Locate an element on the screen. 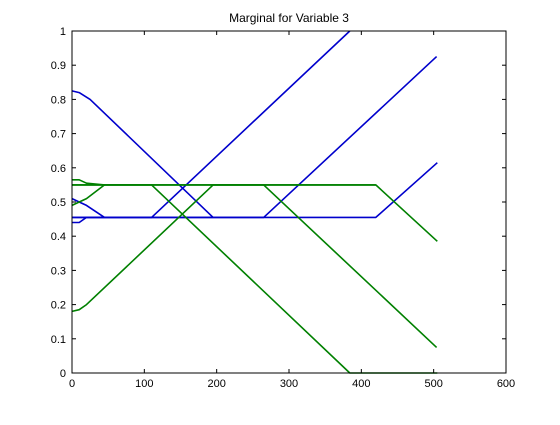  x-tick-label: 200 is located at coordinates (216, 384).